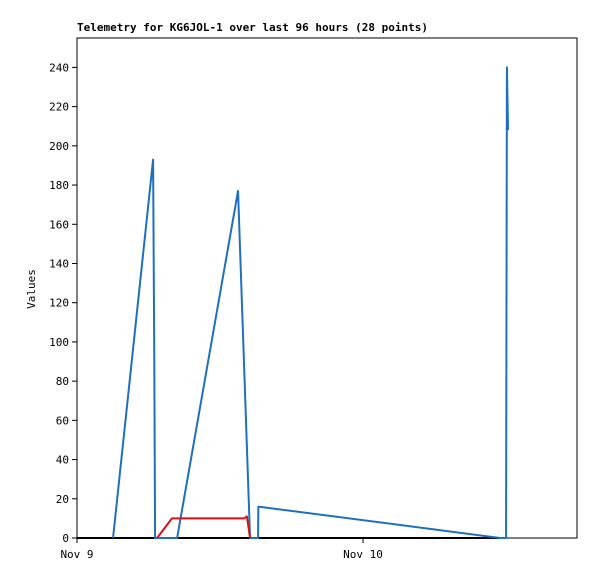  What do you see at coordinates (59, 146) in the screenshot?
I see `y-tick-label: 200` at bounding box center [59, 146].